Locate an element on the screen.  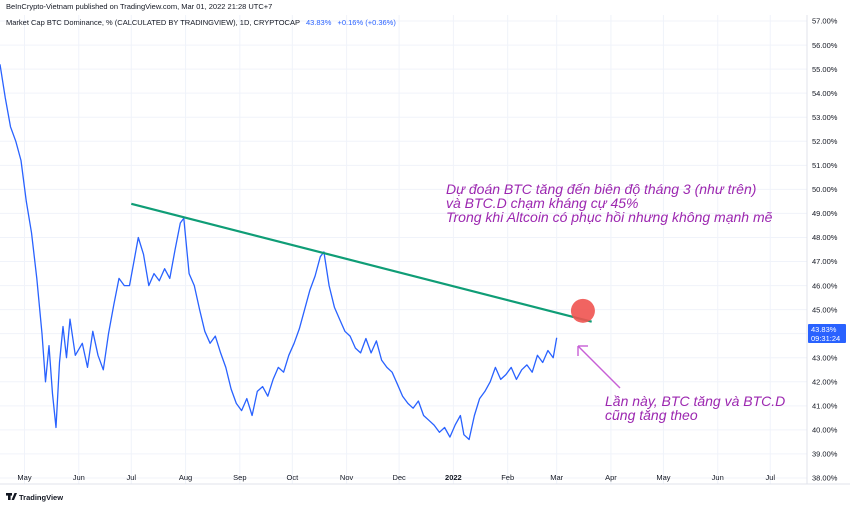
resistance-trendline is located at coordinates (361, 262).